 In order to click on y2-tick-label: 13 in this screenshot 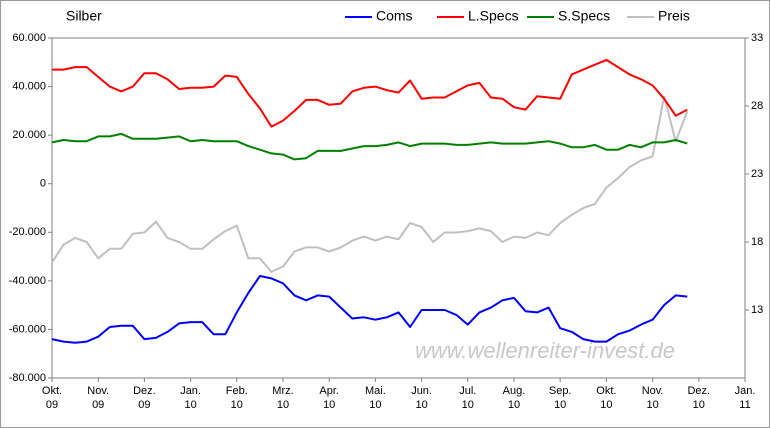, I will do `click(757, 310)`.